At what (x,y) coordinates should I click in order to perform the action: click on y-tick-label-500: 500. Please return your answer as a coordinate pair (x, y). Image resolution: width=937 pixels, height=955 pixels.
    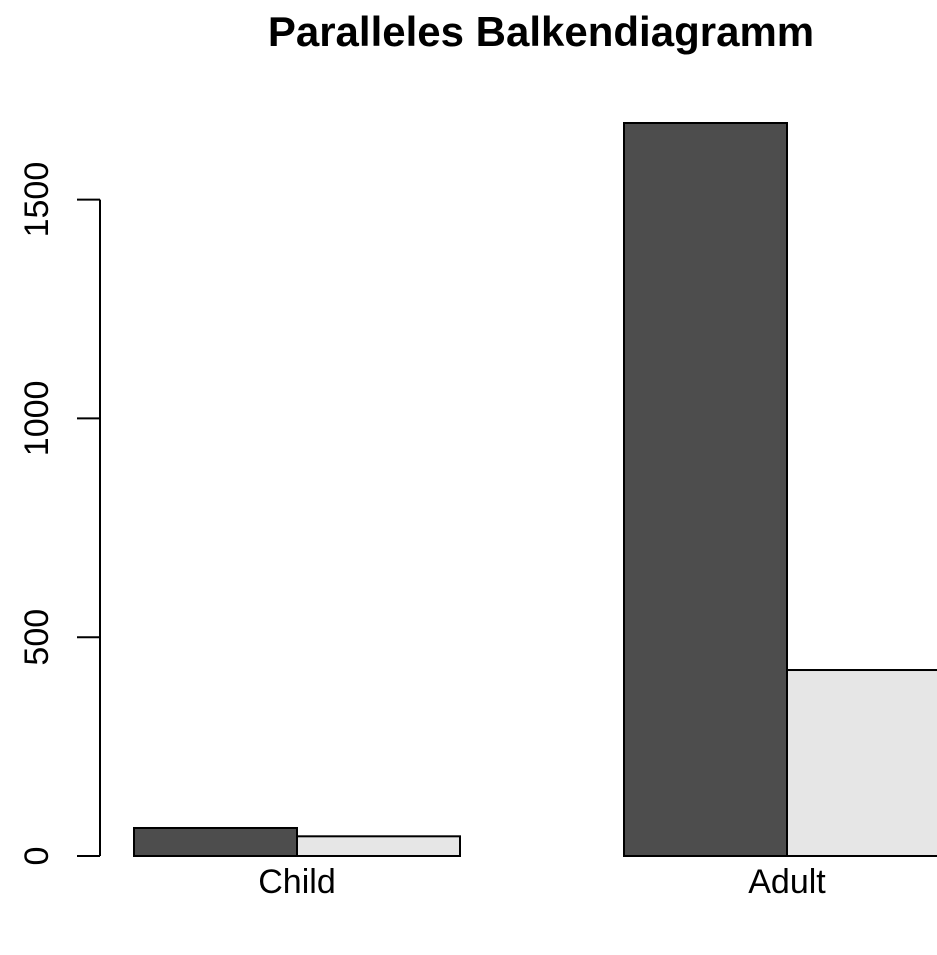
    Looking at the image, I should click on (37, 637).